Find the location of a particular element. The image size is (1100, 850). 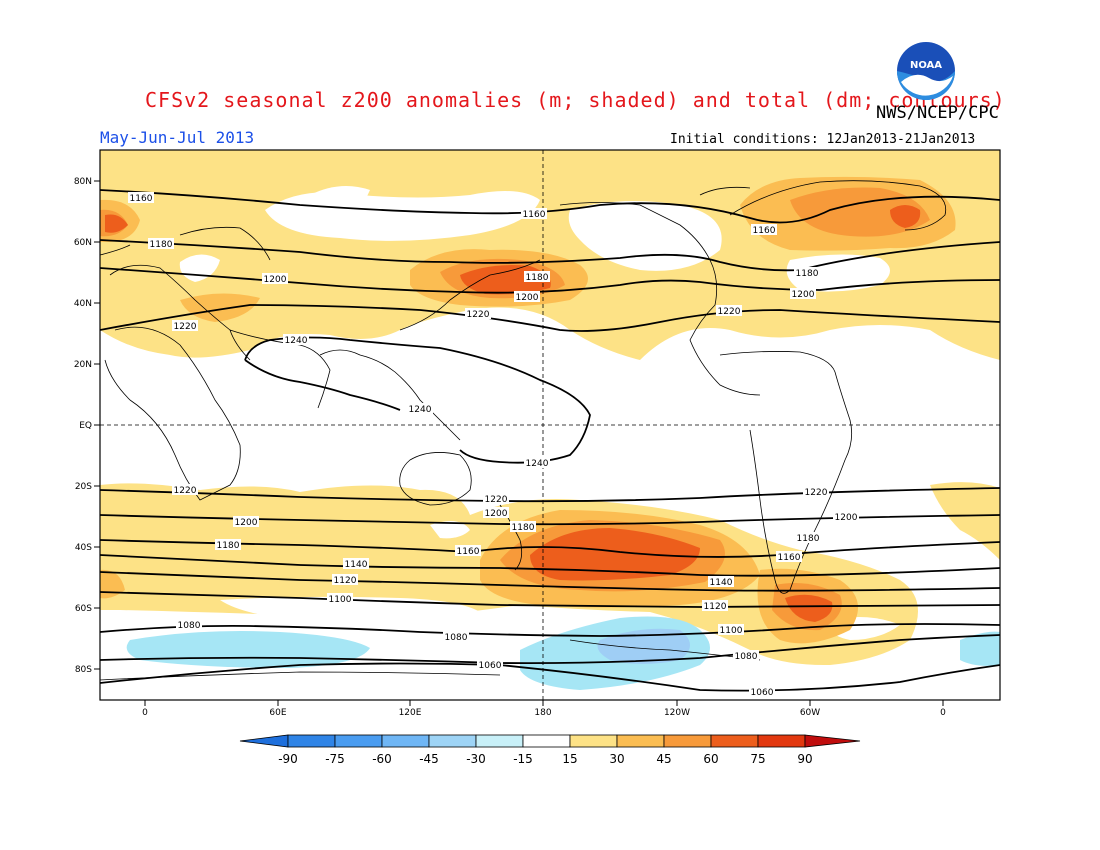

colorbar-label: -30 is located at coordinates (476, 759).